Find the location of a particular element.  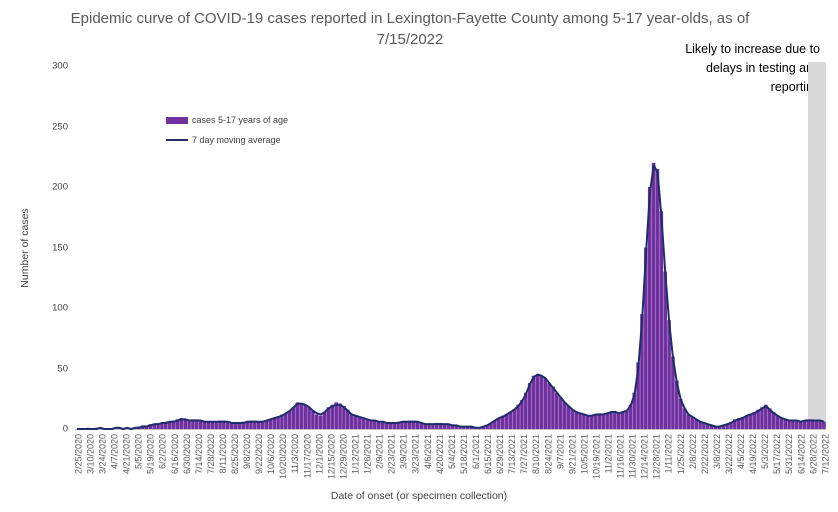

x-tick-label: 1/11/2022 is located at coordinates (669, 453).